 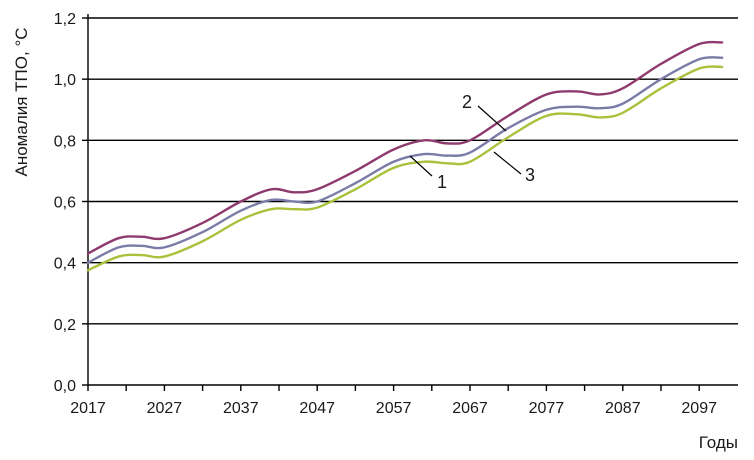 What do you see at coordinates (547, 408) in the screenshot?
I see `x-tick-label: 2077` at bounding box center [547, 408].